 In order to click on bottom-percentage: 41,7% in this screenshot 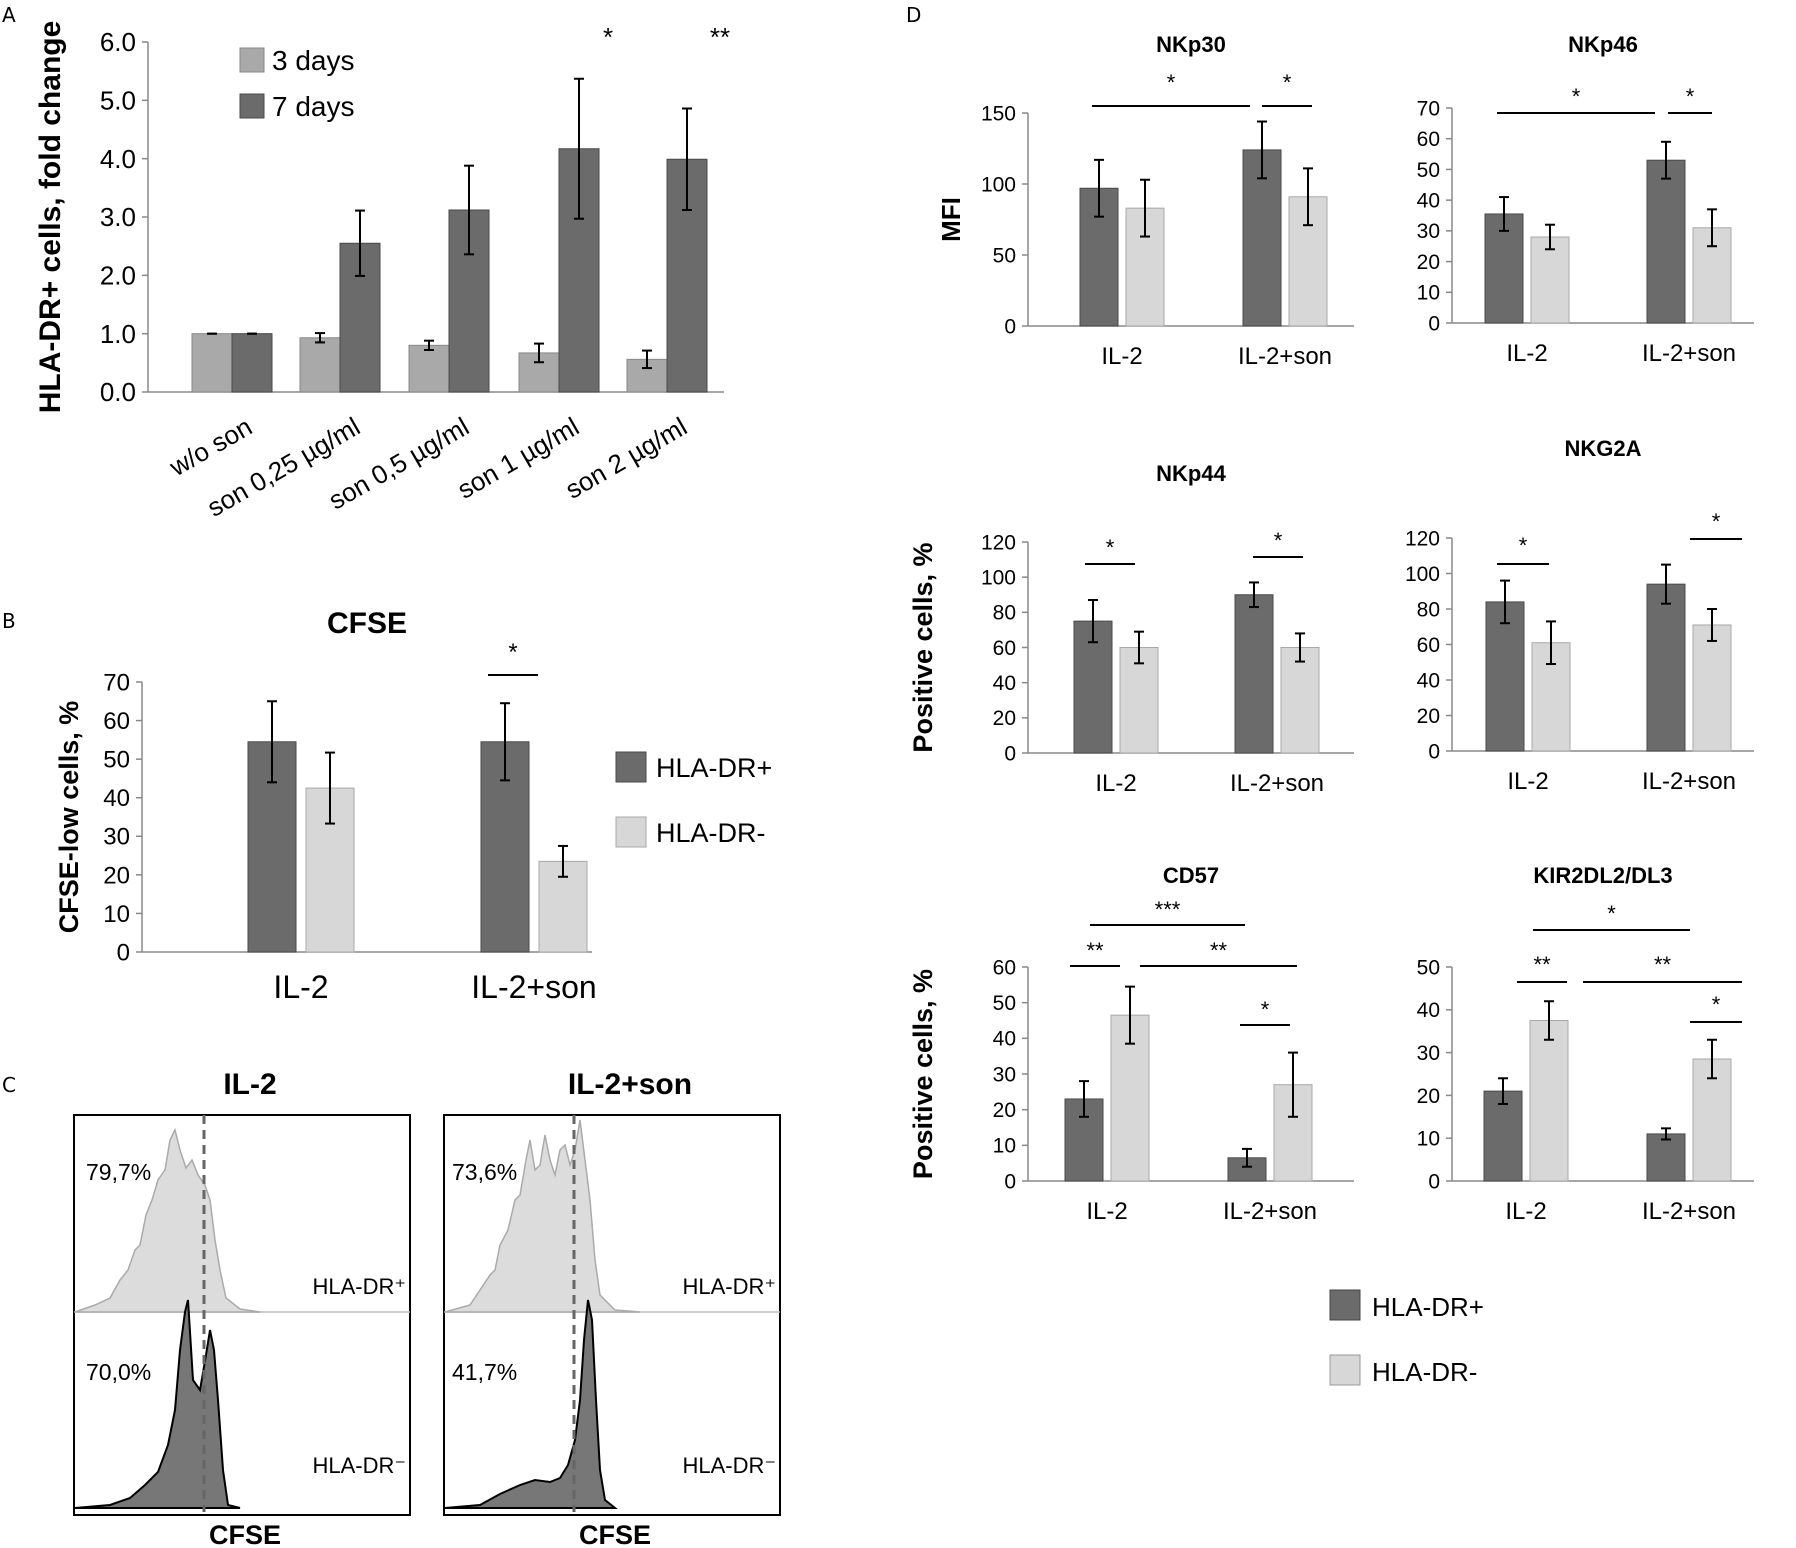, I will do `click(484, 1372)`.